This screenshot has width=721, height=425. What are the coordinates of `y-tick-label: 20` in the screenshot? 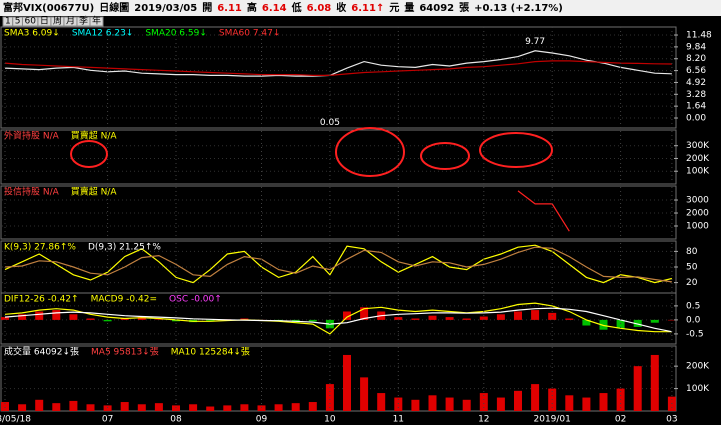 It's located at (692, 283).